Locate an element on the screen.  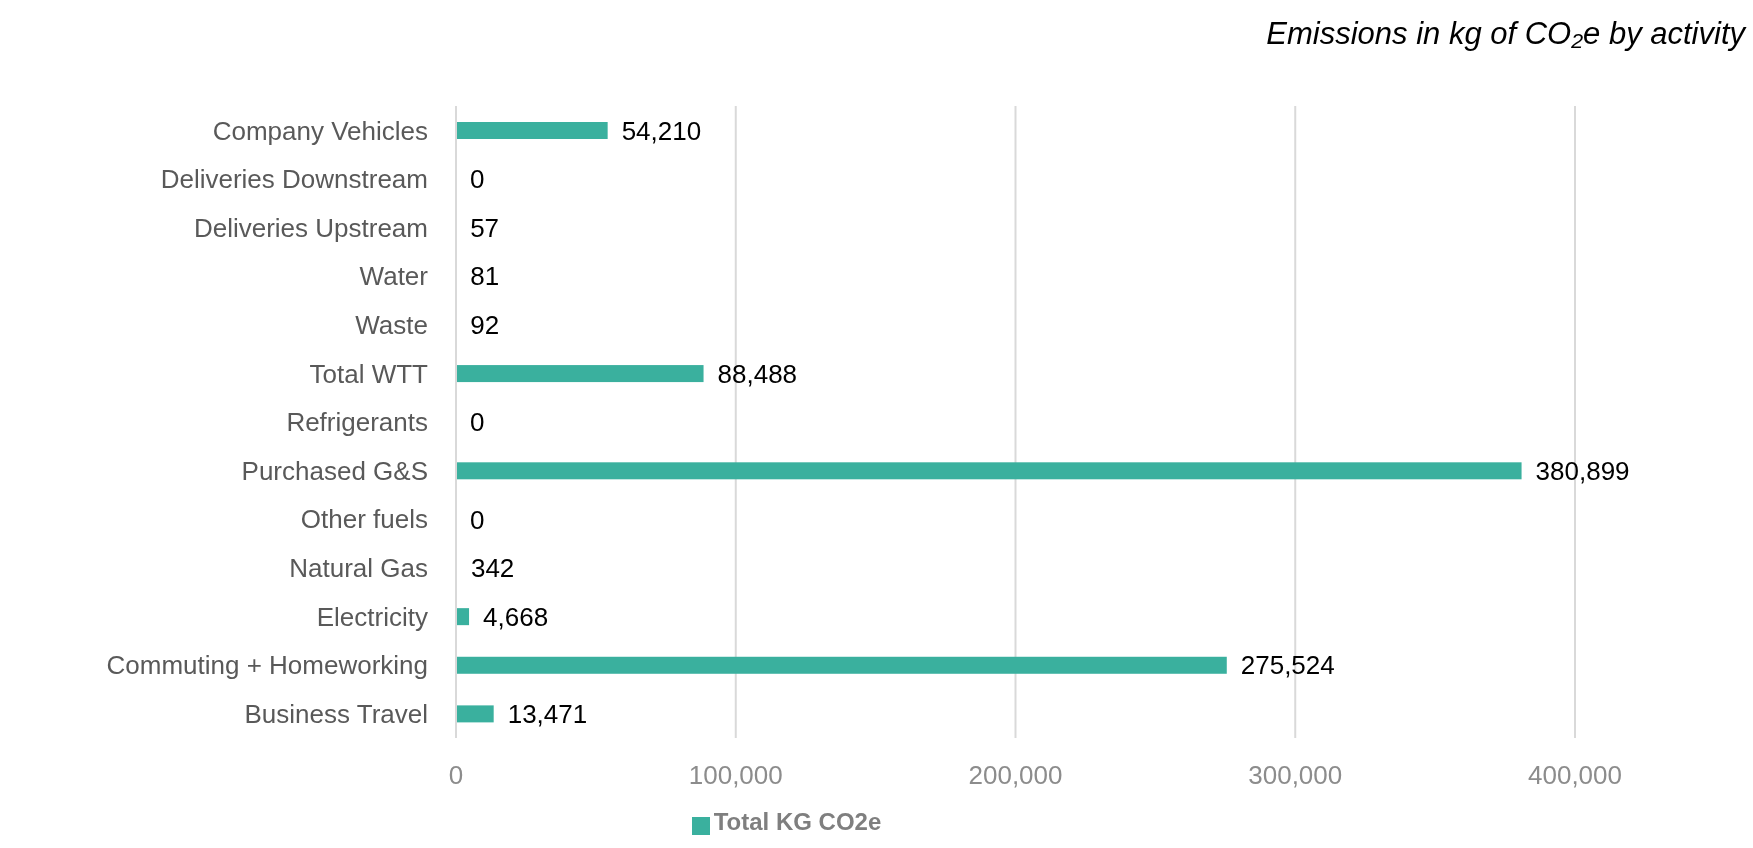
y-tick-label: Commuting + Homeworking is located at coordinates (267, 665).